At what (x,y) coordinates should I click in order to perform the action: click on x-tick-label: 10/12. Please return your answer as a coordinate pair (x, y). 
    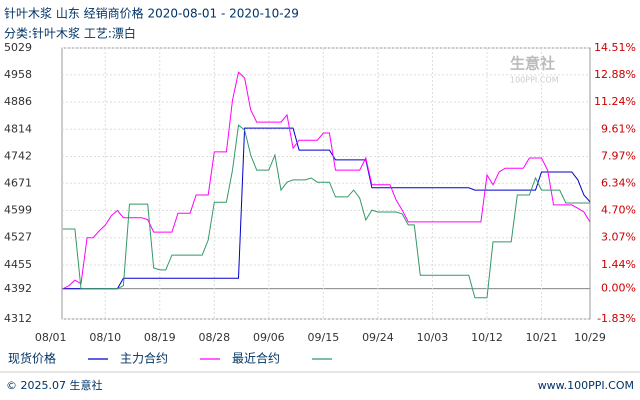
    Looking at the image, I should click on (487, 337).